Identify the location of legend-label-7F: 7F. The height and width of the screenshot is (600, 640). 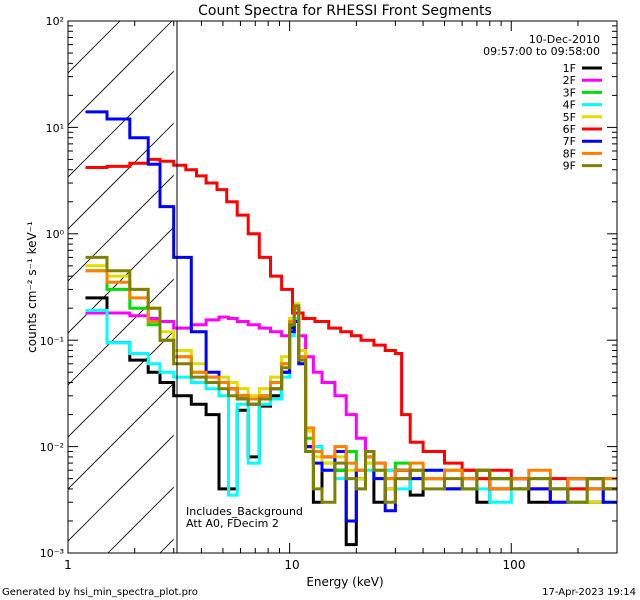
(569, 141).